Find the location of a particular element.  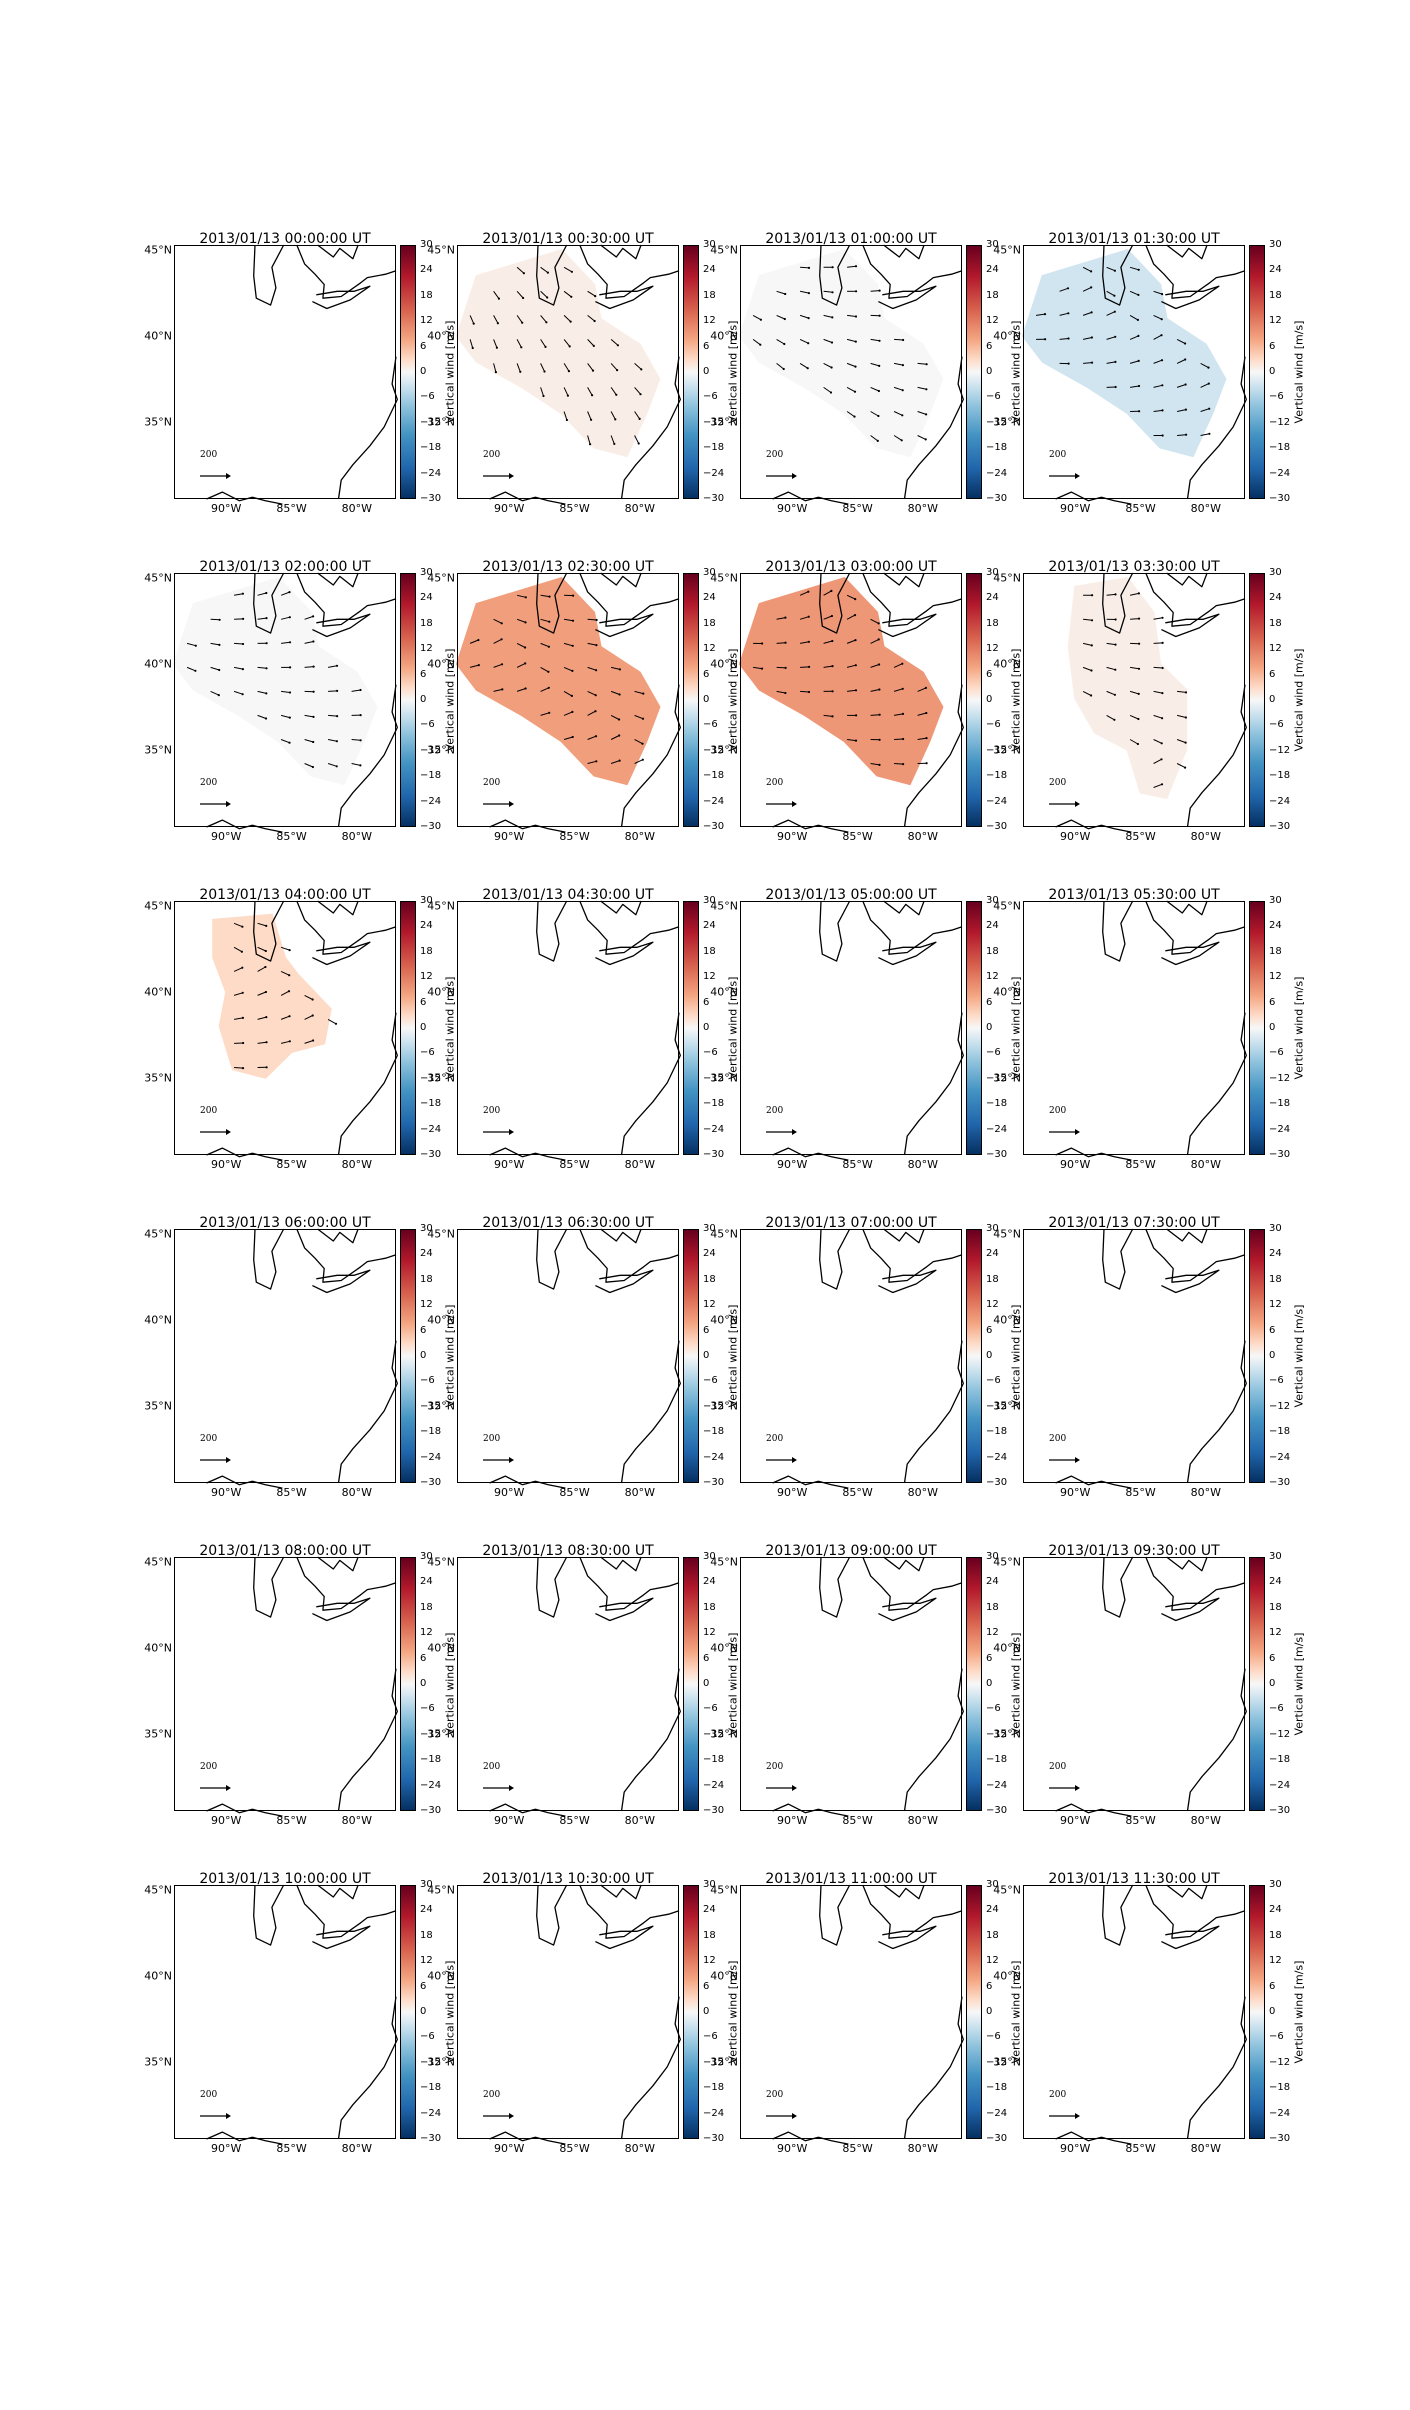

lat-tick-label: 40°N is located at coordinates (724, 664).